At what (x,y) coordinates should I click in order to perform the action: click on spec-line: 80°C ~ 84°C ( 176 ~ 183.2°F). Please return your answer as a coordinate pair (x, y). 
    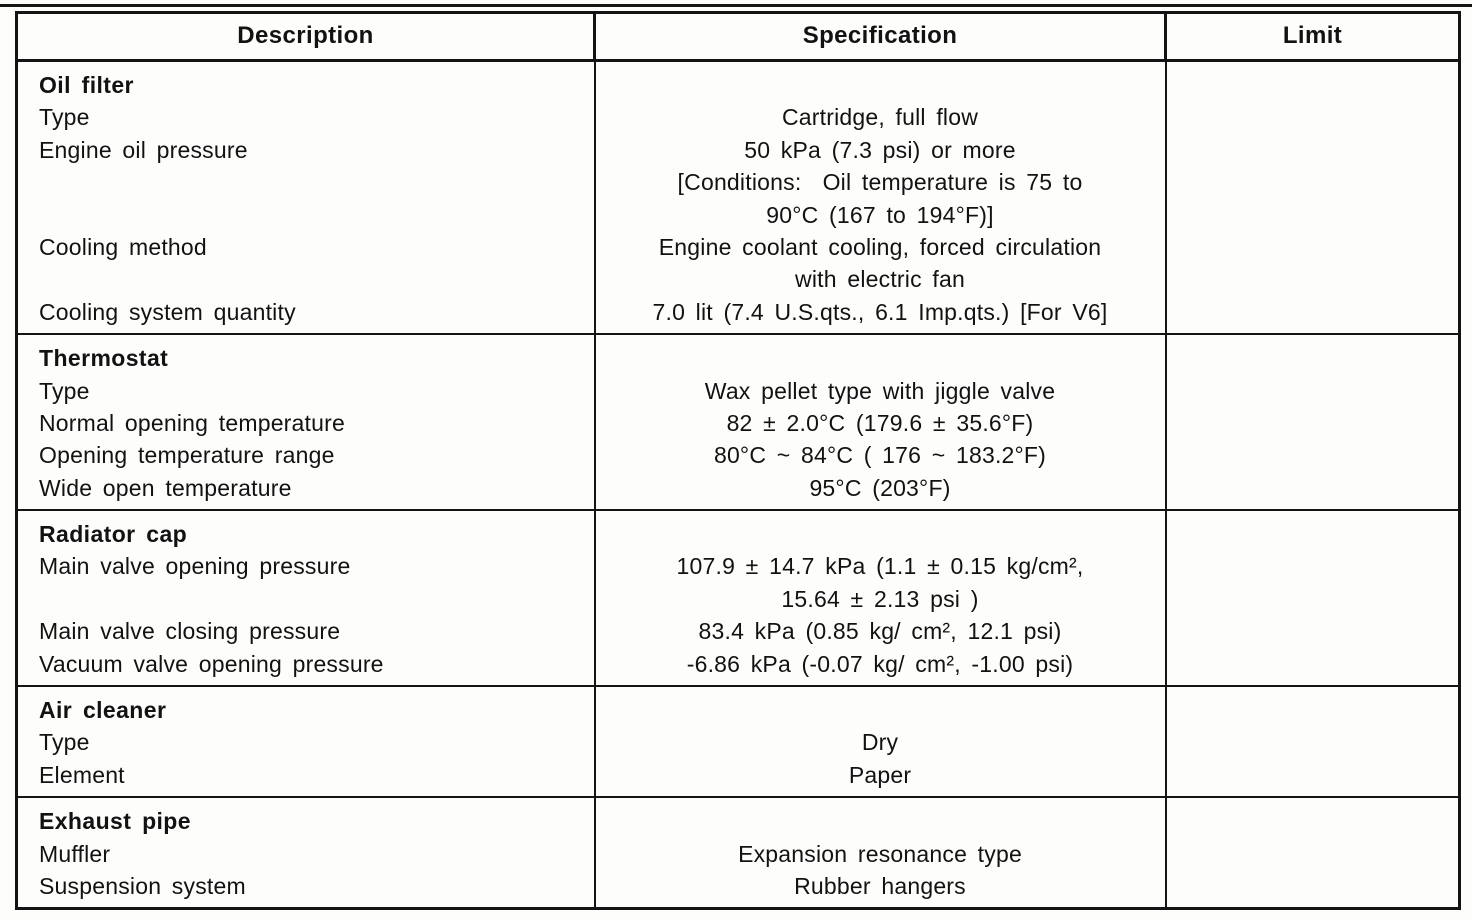
    Looking at the image, I should click on (880, 455).